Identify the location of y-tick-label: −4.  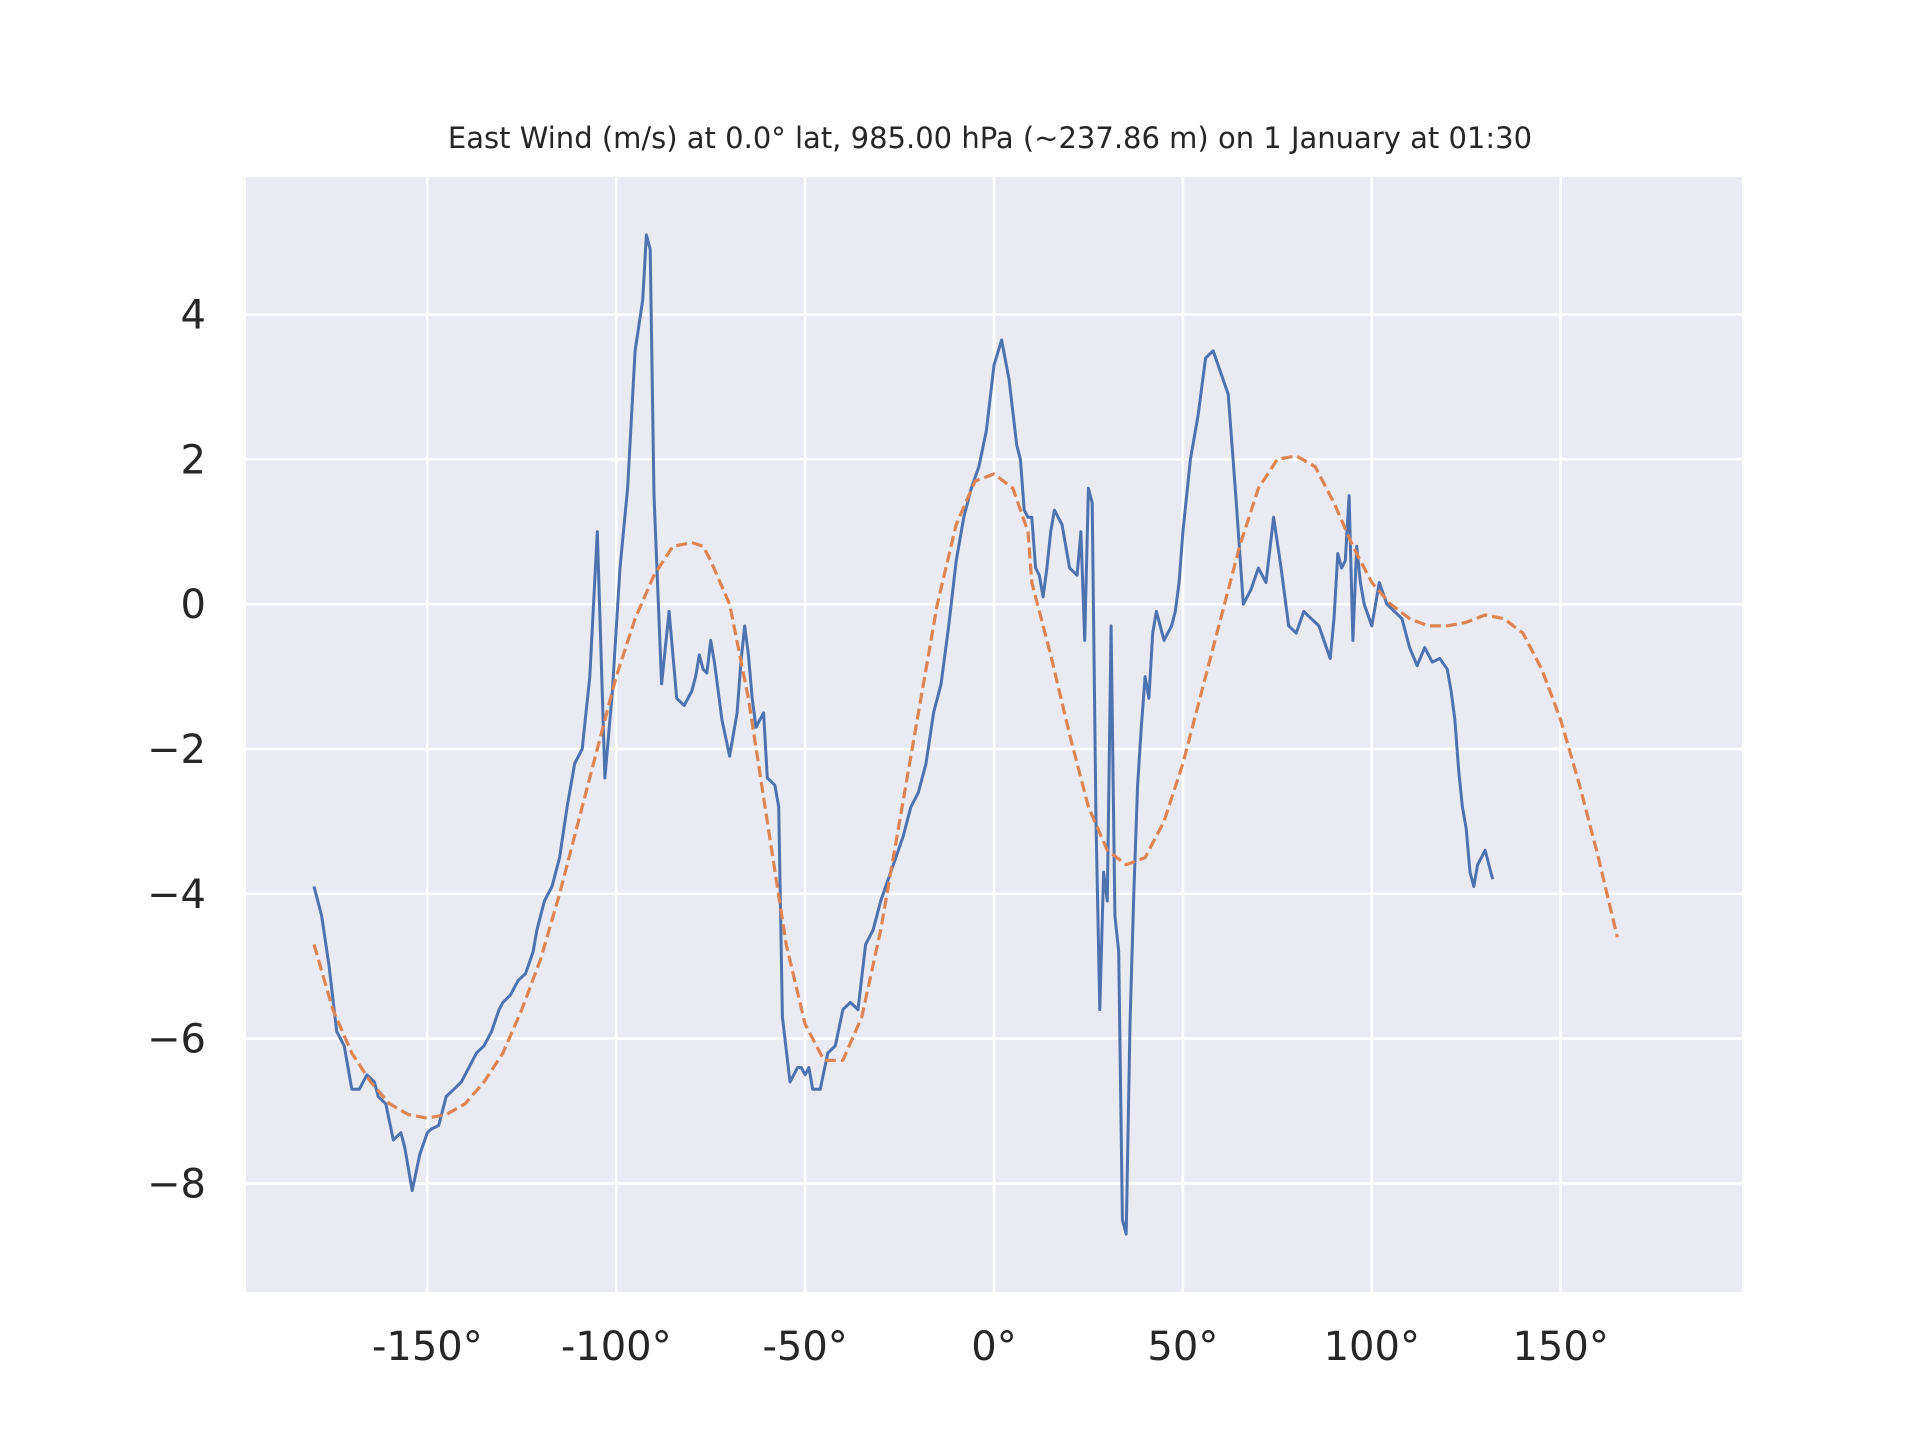
(176, 895).